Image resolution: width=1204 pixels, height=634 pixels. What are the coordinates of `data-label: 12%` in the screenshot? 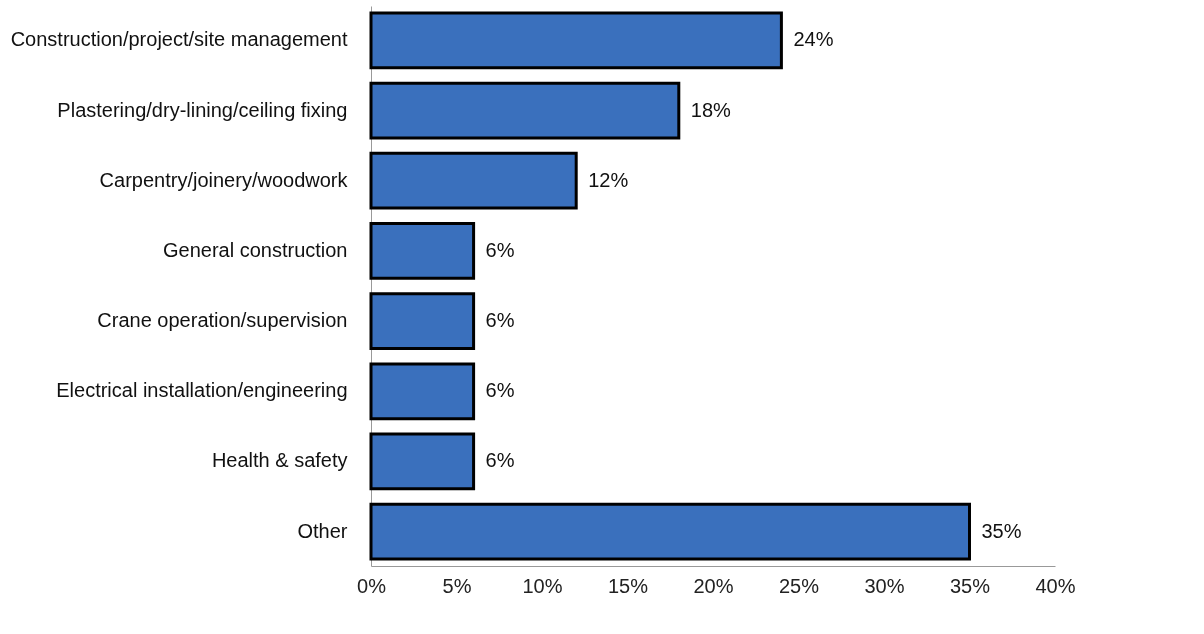 It's located at (608, 179).